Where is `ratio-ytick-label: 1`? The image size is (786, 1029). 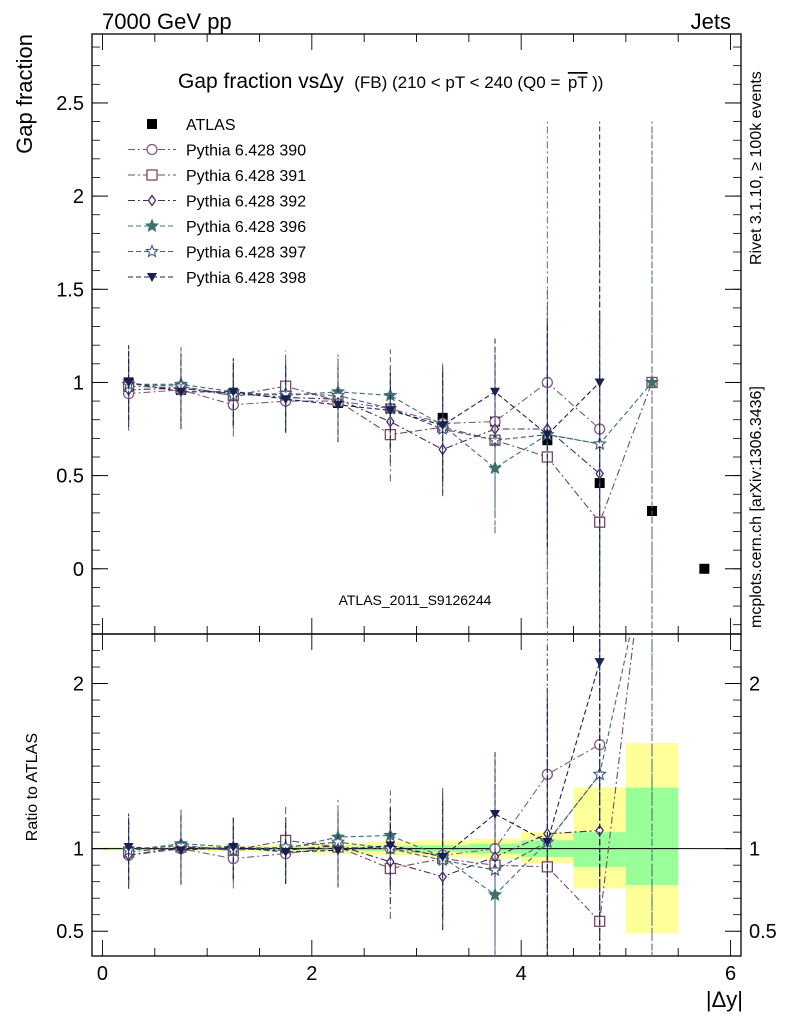 ratio-ytick-label: 1 is located at coordinates (78, 850).